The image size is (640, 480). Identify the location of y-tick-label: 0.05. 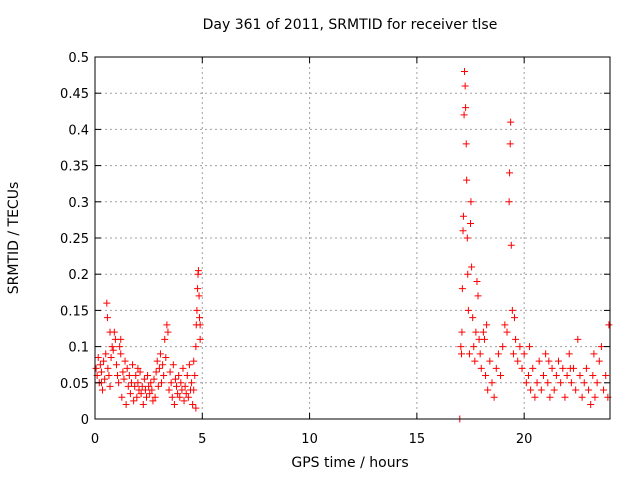
(74, 384).